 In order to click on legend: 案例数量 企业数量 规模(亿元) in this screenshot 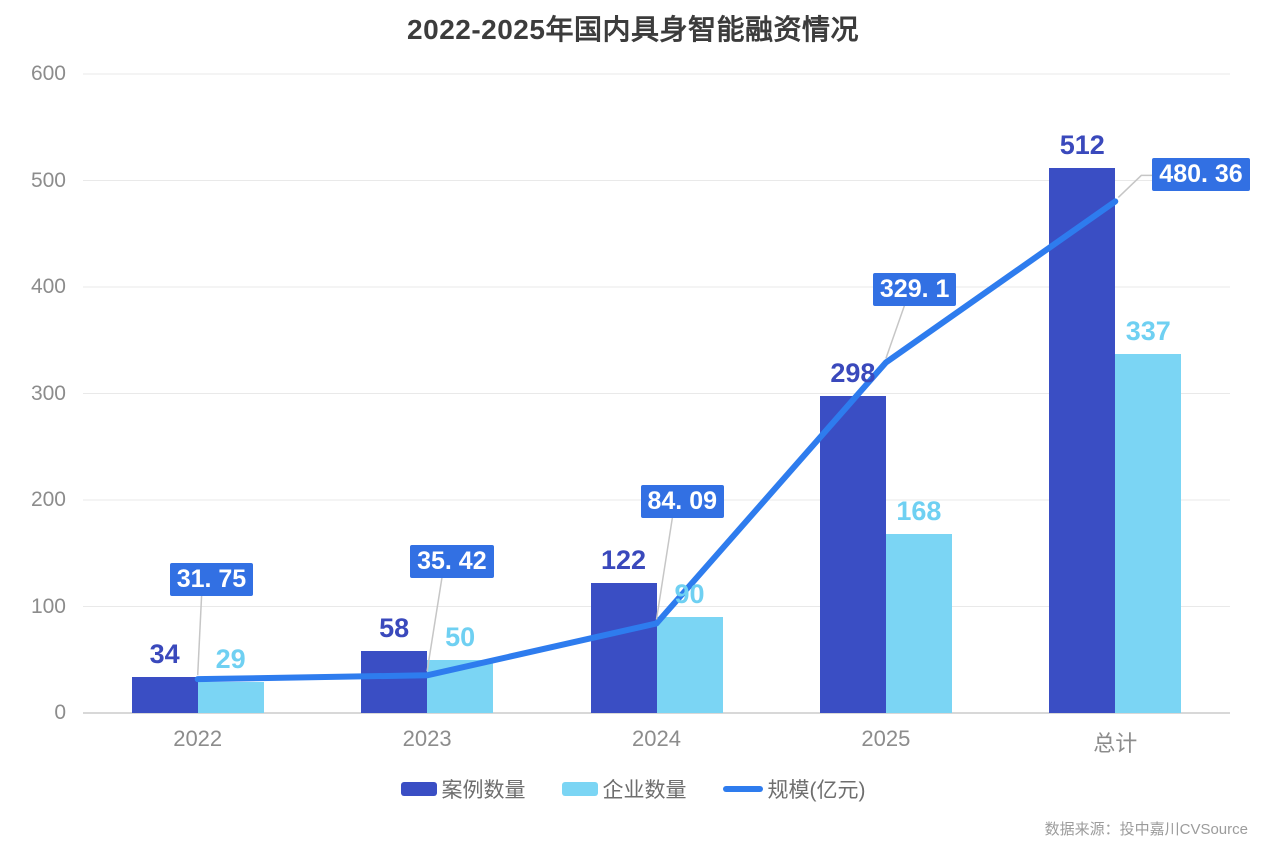, I will do `click(633, 789)`.